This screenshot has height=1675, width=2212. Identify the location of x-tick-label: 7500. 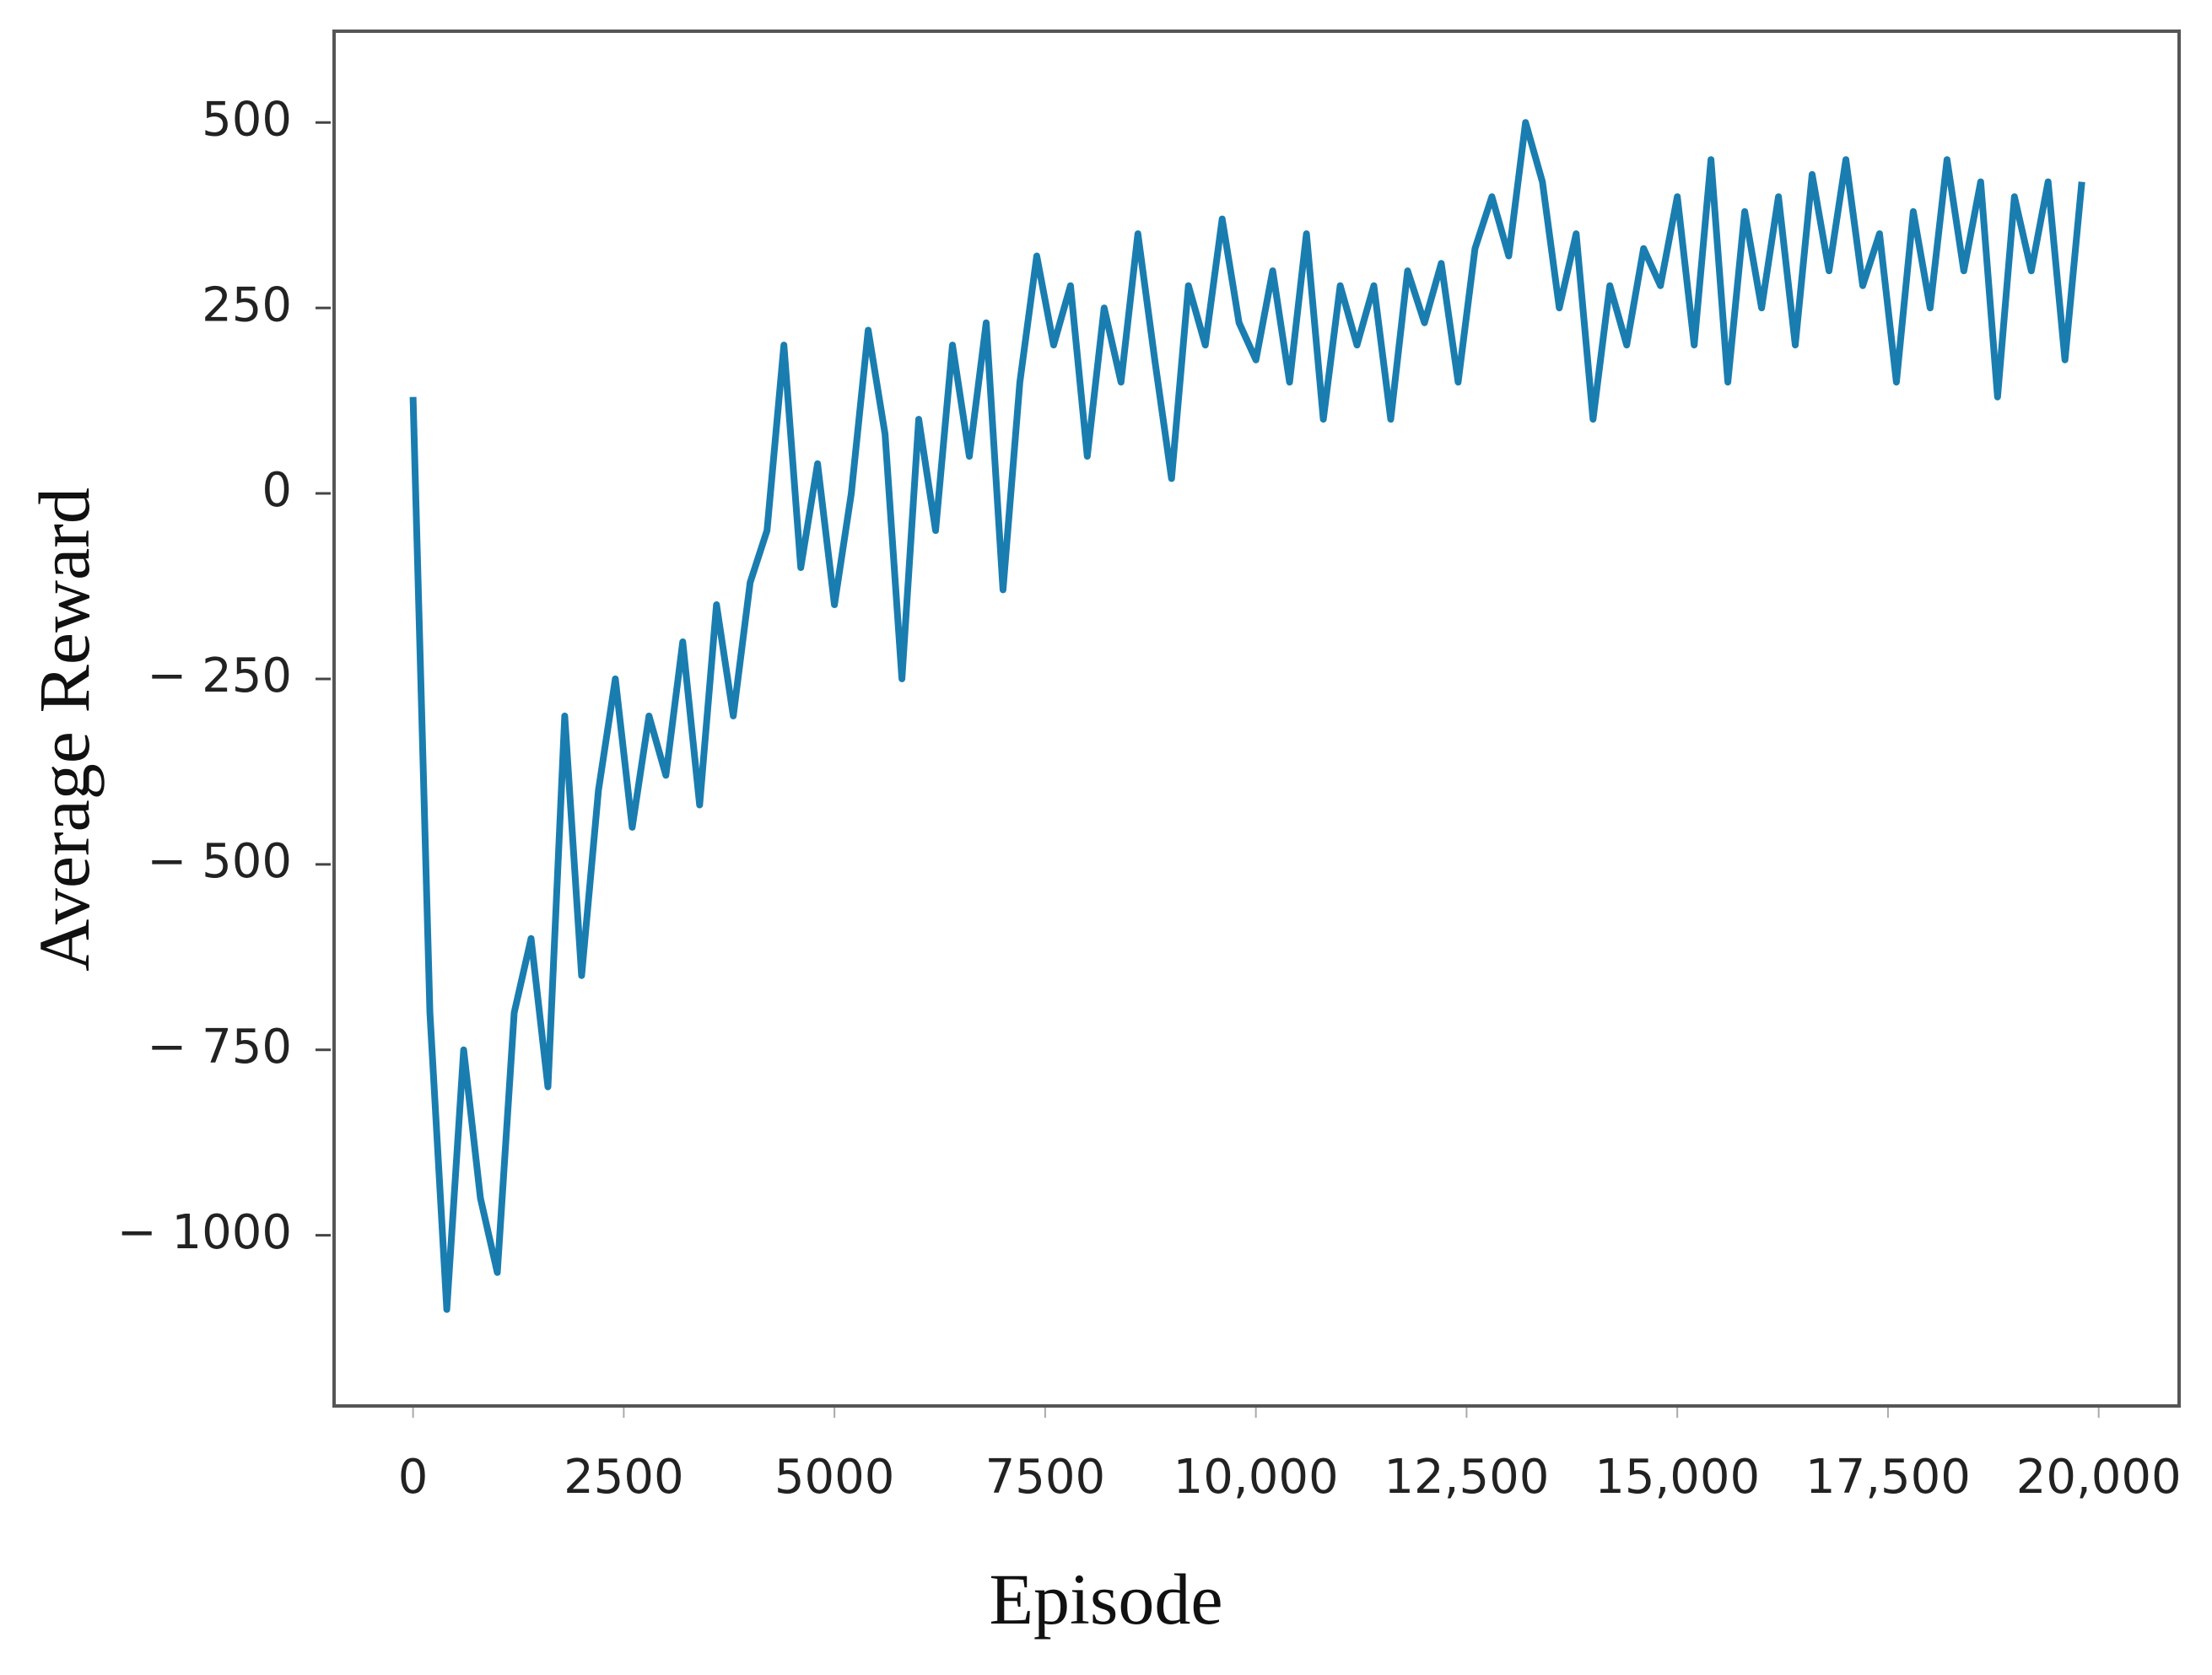
(1045, 1477).